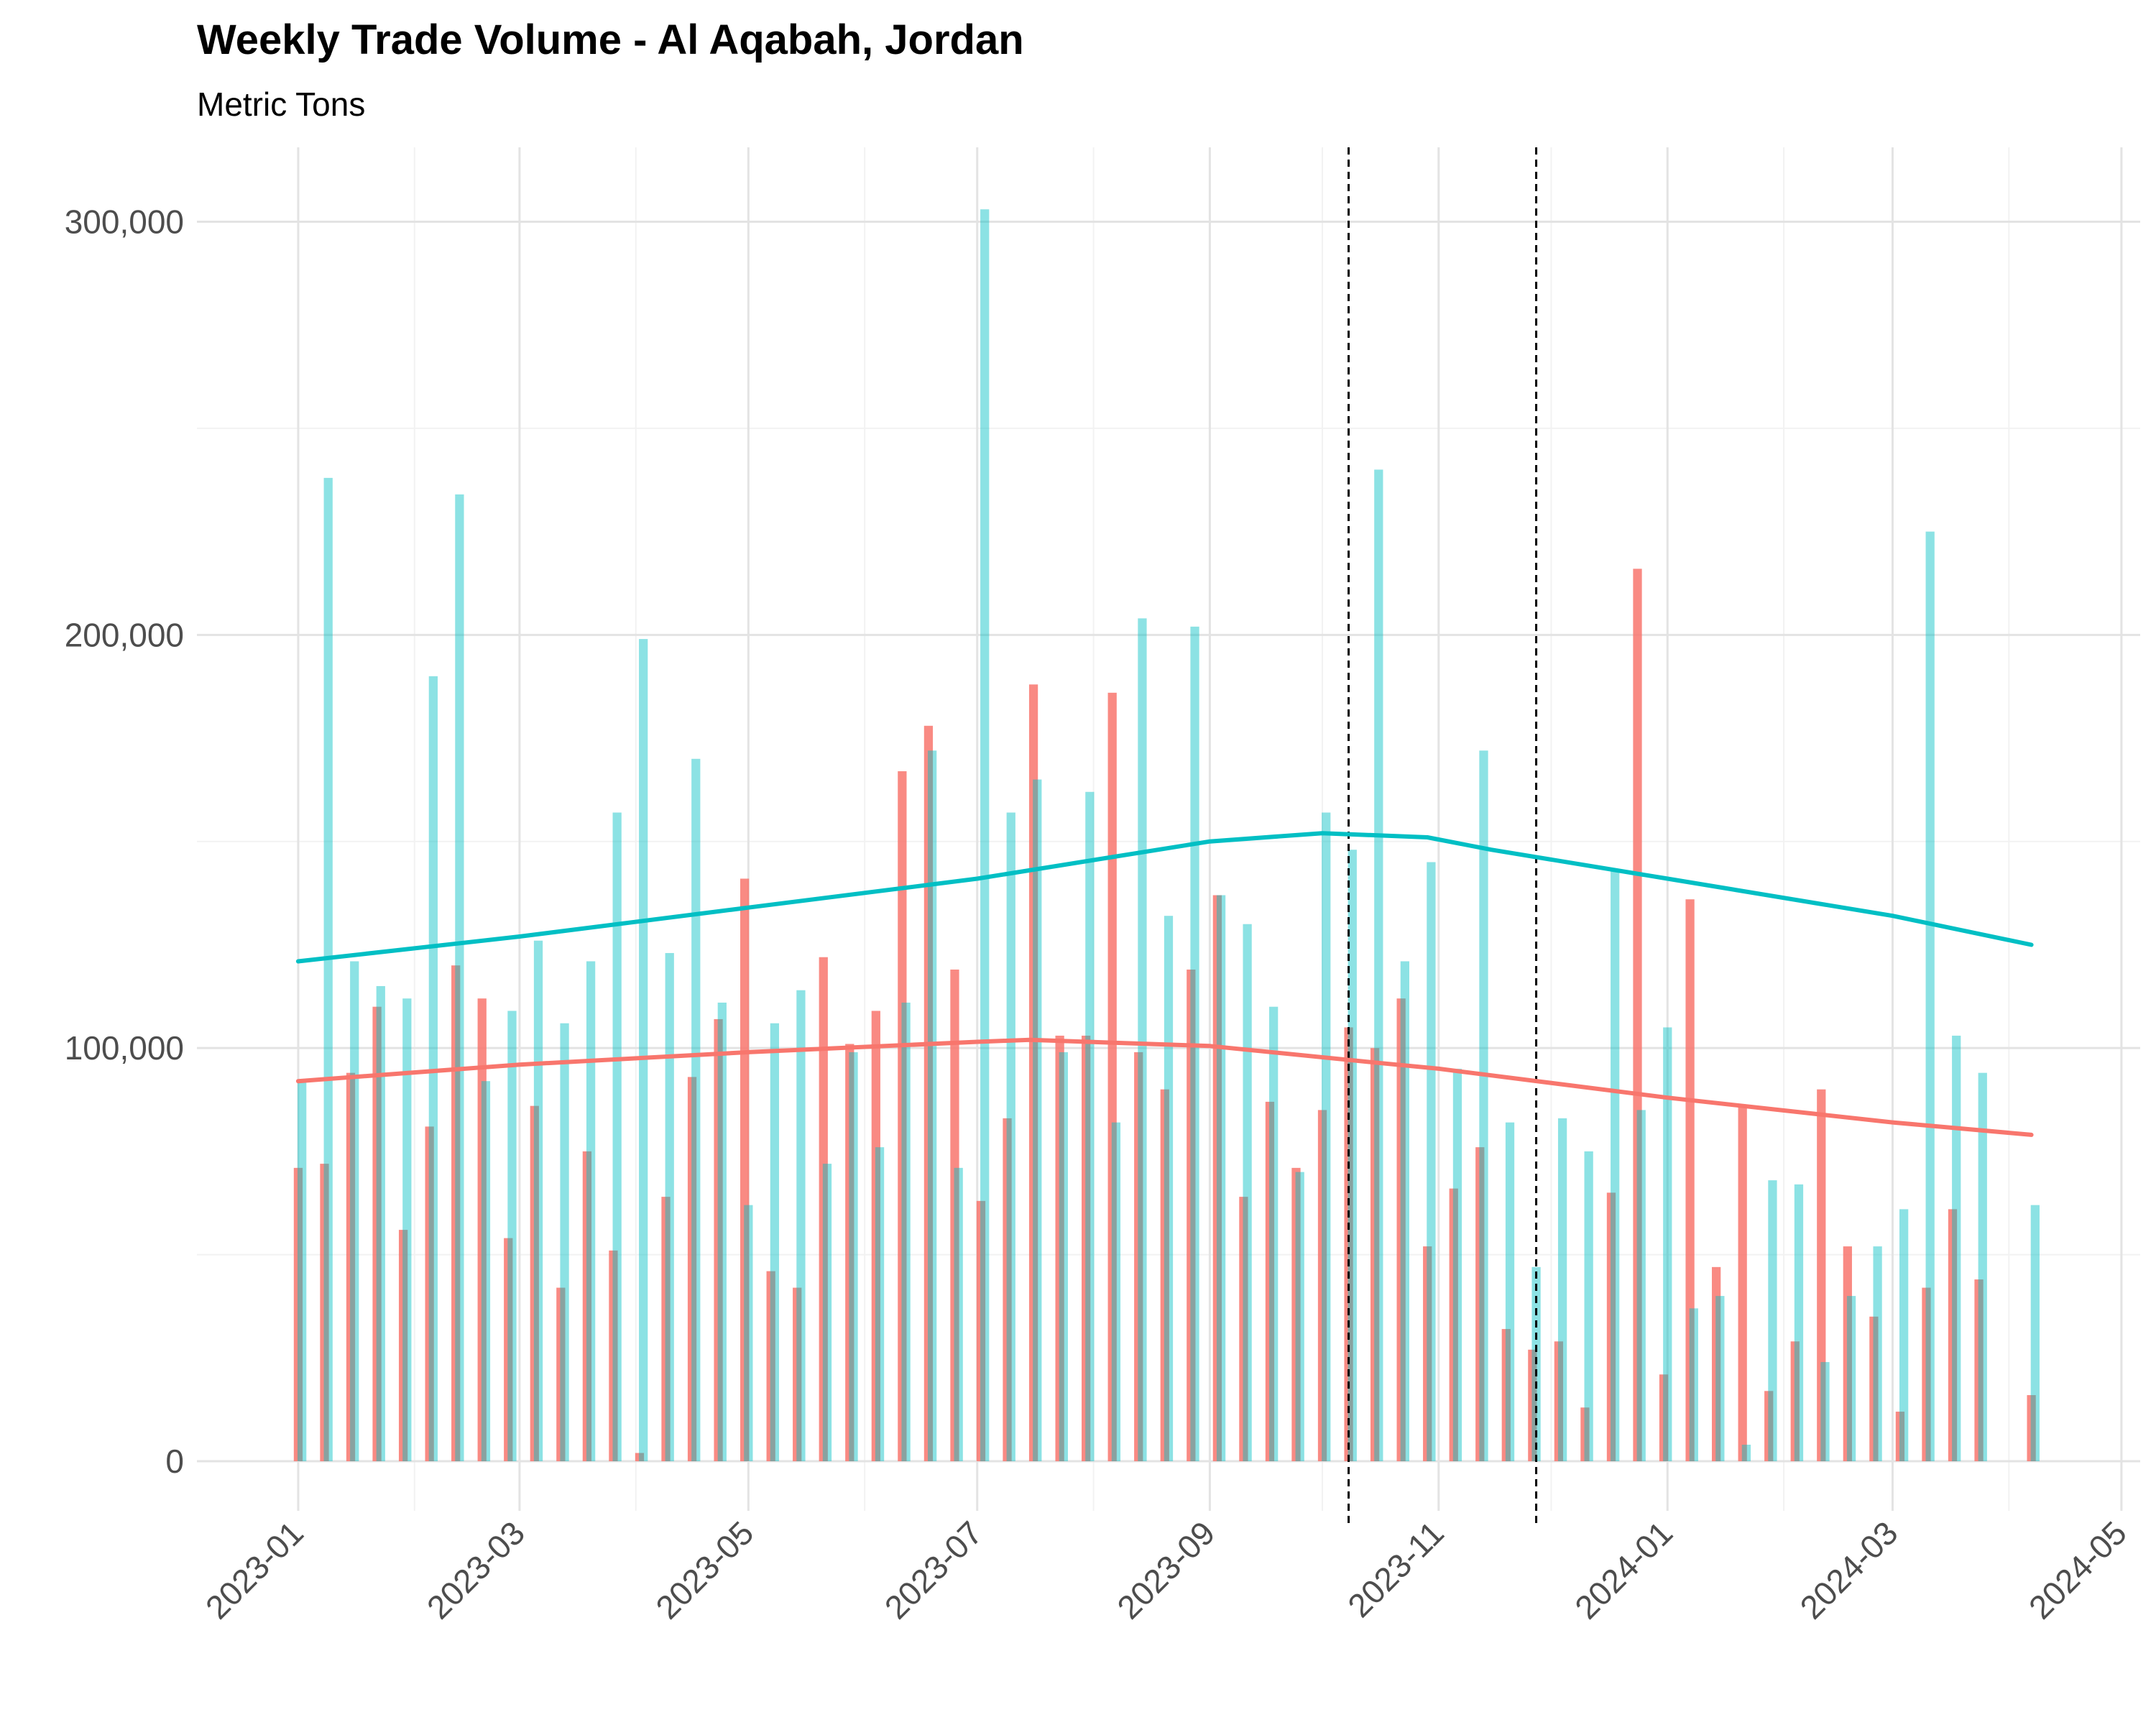  I want to click on x-tick-label: 2023-11, so click(1395, 1569).